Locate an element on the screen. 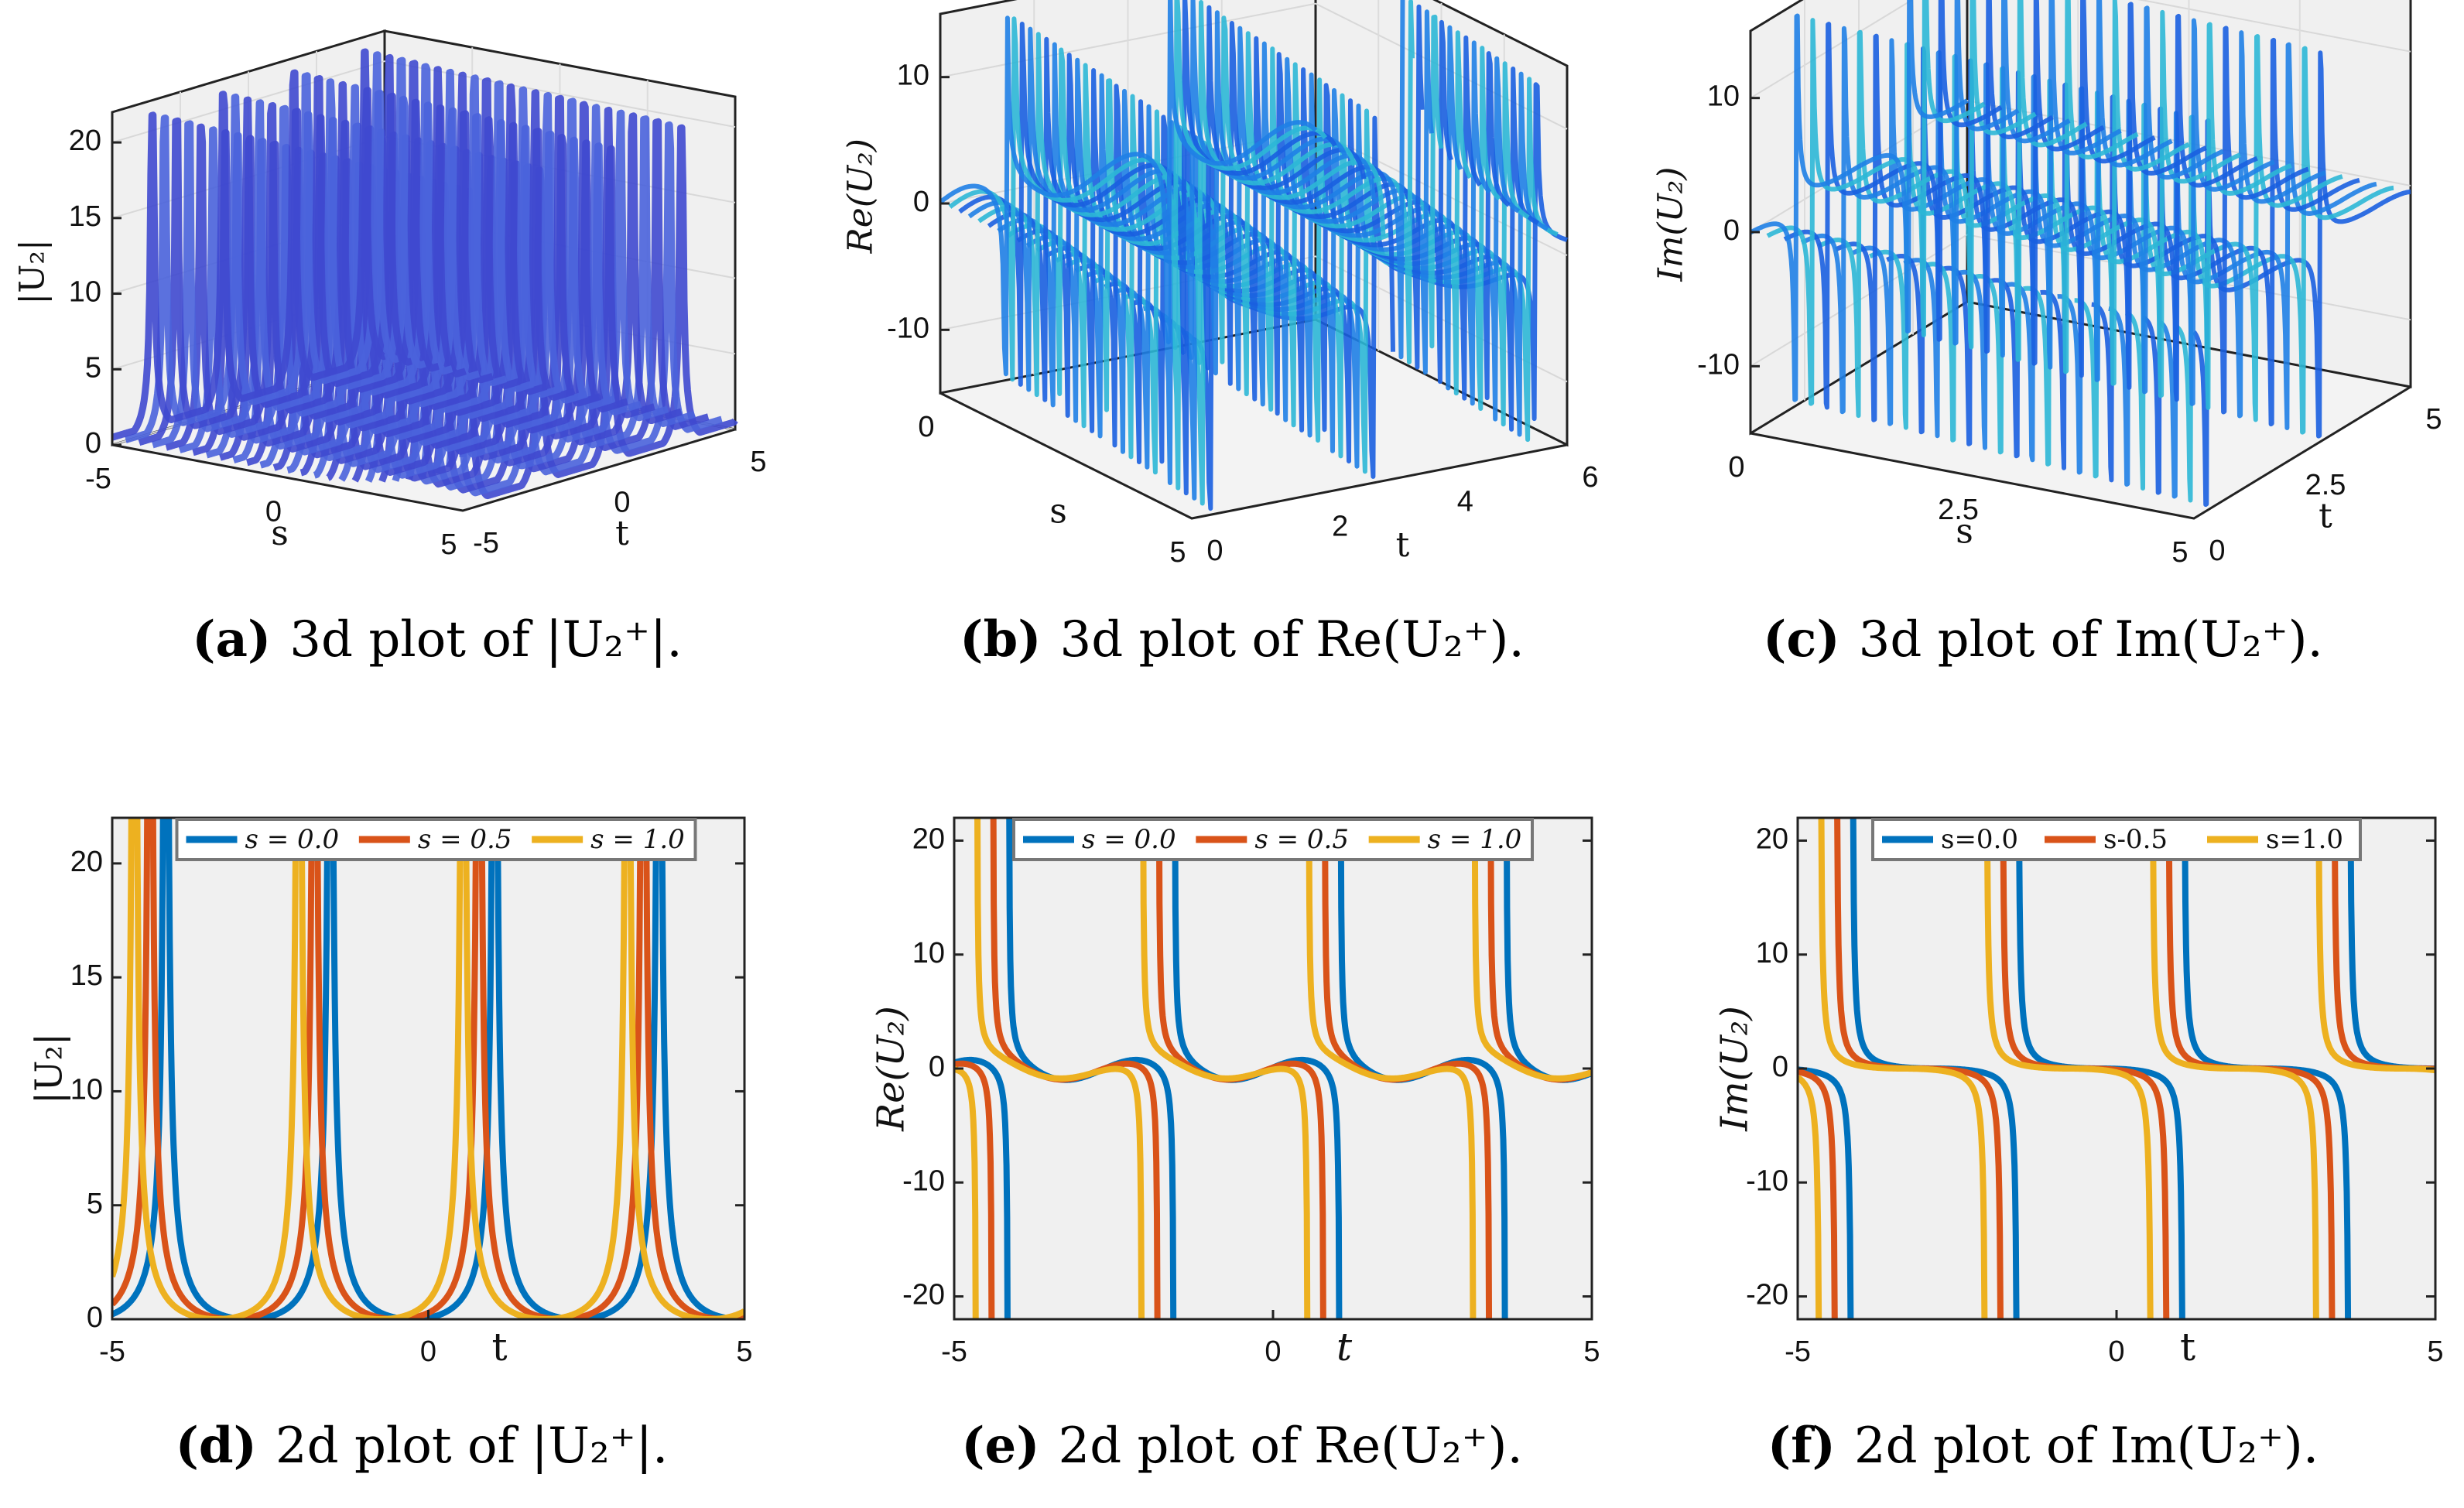 The width and height of the screenshot is (2464, 1508). x-tick-label: 0 is located at coordinates (2116, 1351).